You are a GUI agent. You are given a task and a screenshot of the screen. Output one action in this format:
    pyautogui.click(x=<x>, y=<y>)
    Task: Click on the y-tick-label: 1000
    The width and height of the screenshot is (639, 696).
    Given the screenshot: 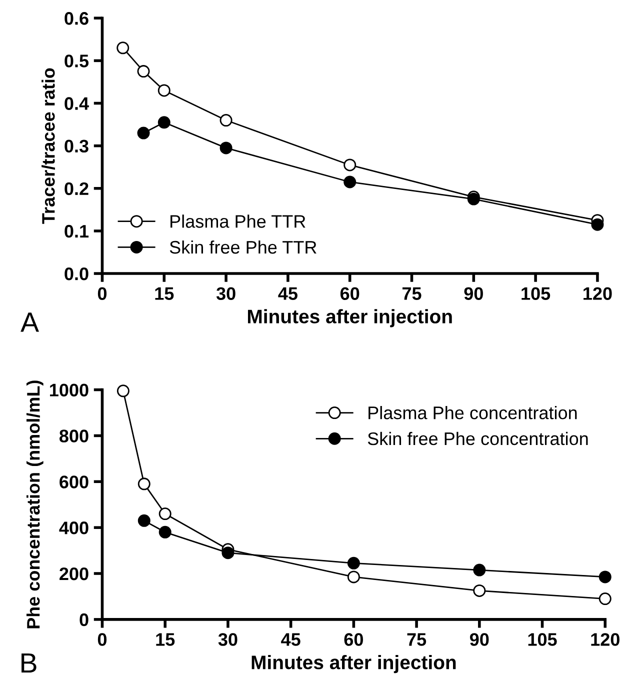 What is the action you would take?
    pyautogui.click(x=69, y=390)
    